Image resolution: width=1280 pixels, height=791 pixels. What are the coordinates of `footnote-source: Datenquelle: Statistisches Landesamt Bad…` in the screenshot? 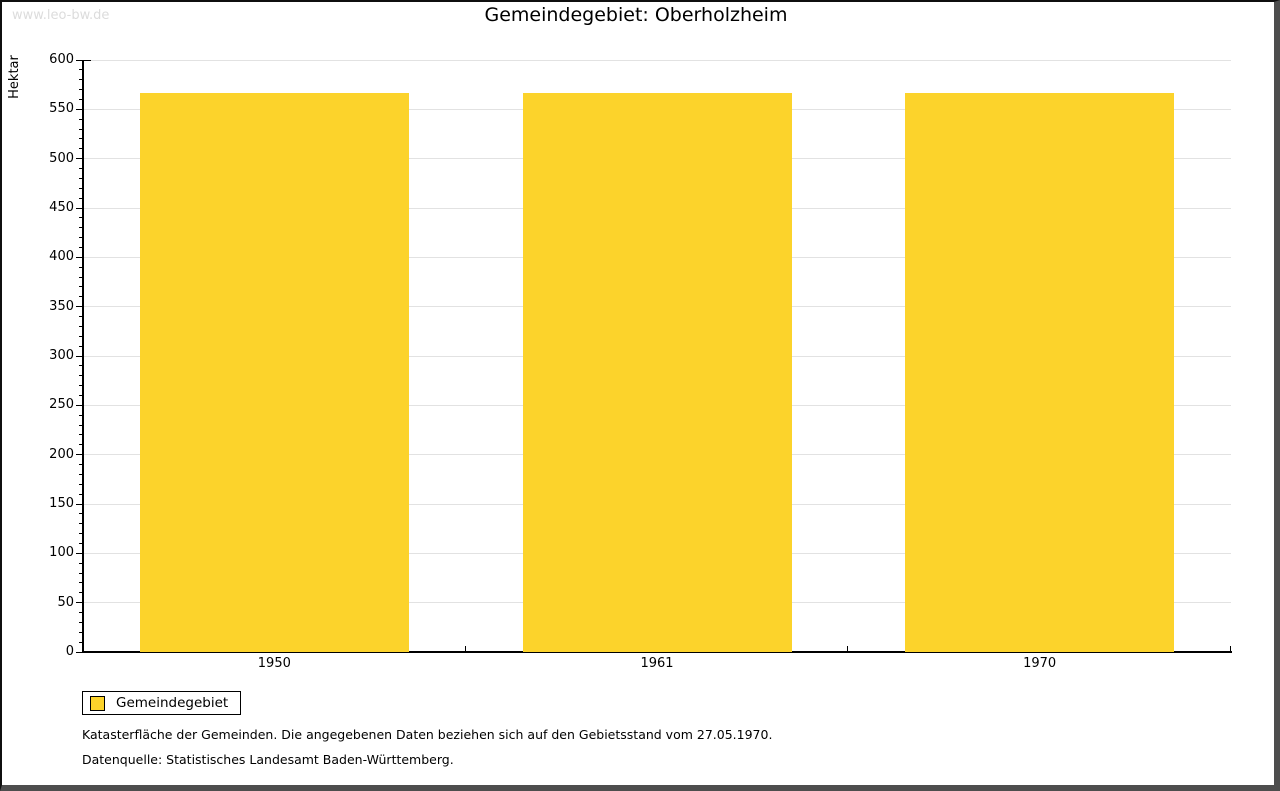 It's located at (268, 759).